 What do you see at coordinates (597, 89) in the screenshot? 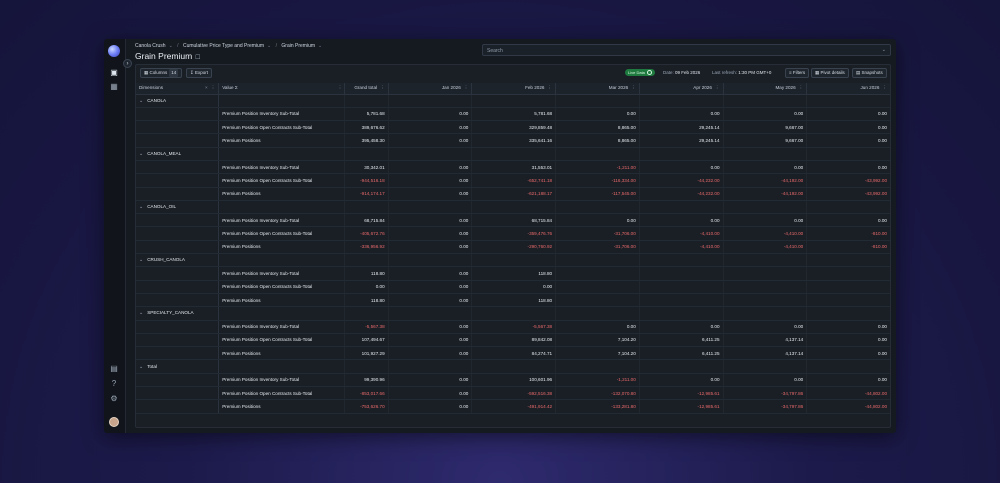
I see `column-header: Mar 2026 ⋮` at bounding box center [597, 89].